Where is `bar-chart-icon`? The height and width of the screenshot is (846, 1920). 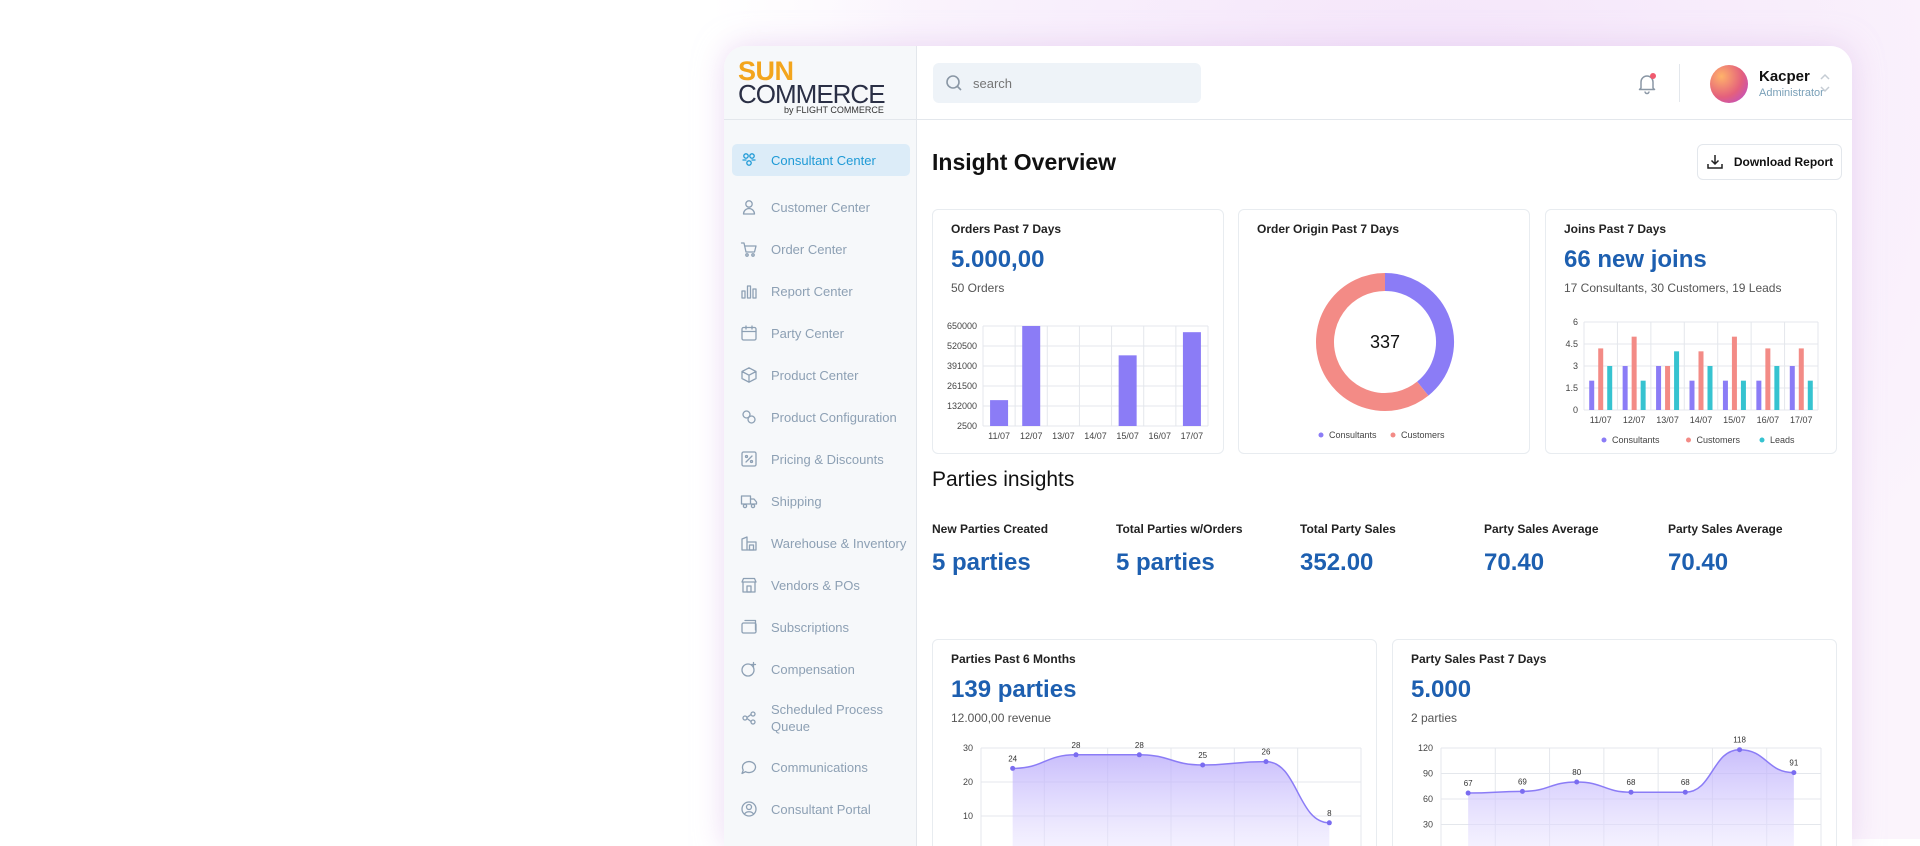 bar-chart-icon is located at coordinates (749, 291).